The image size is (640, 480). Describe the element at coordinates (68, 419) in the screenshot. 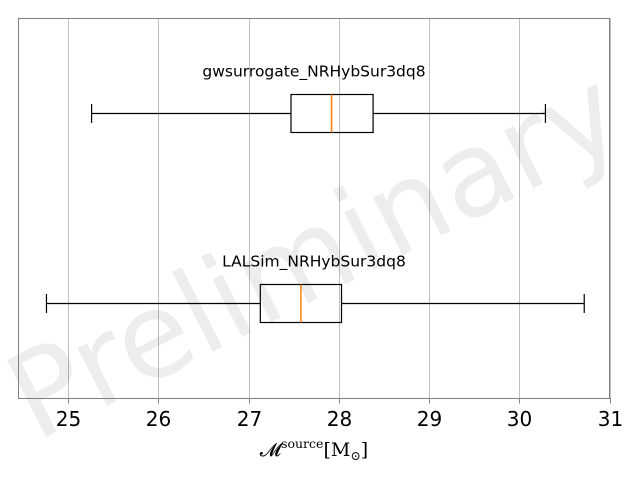

I see `x-tick-label: 25` at that location.